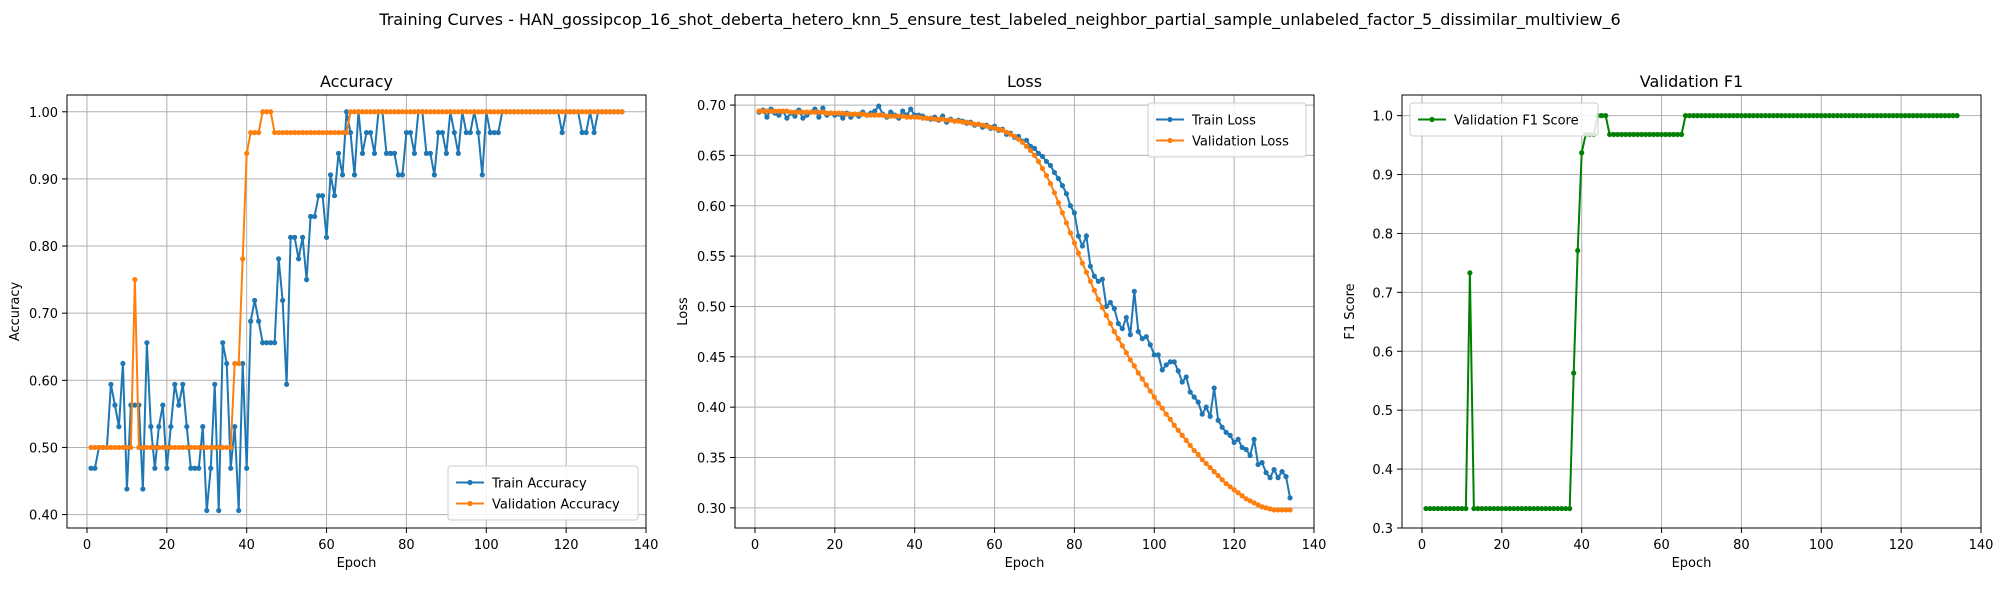 This screenshot has height=600, width=2000. What do you see at coordinates (556, 505) in the screenshot?
I see `legend-label: Validation Accuracy` at bounding box center [556, 505].